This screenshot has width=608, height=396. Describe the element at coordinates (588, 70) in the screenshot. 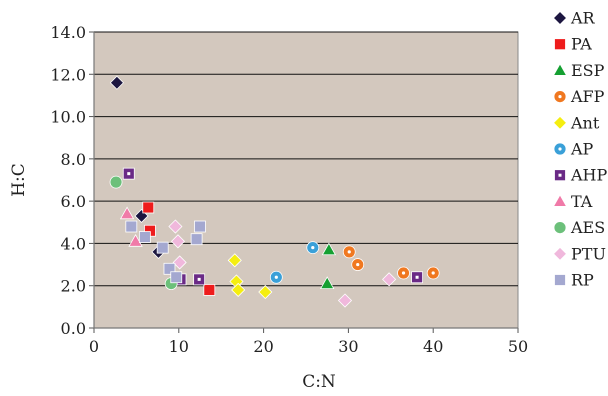

I see `legend-label-esp: ESP` at that location.